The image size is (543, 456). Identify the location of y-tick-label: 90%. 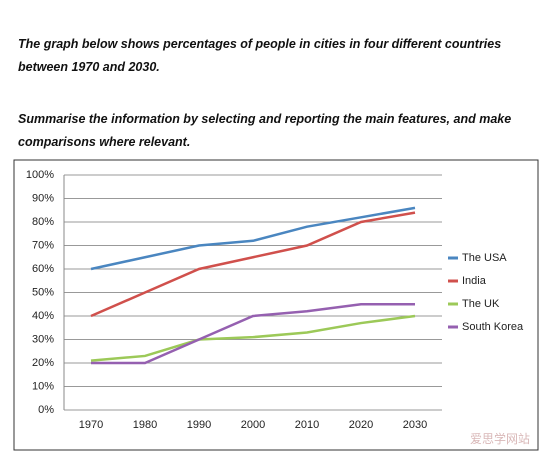
(43, 198).